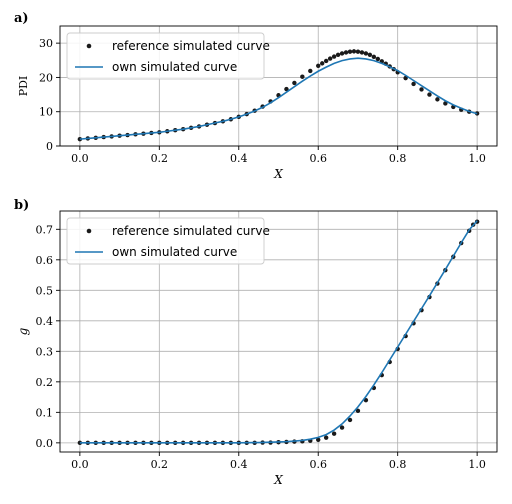  Describe the element at coordinates (21, 205) in the screenshot. I see `panel-label: b)` at that location.